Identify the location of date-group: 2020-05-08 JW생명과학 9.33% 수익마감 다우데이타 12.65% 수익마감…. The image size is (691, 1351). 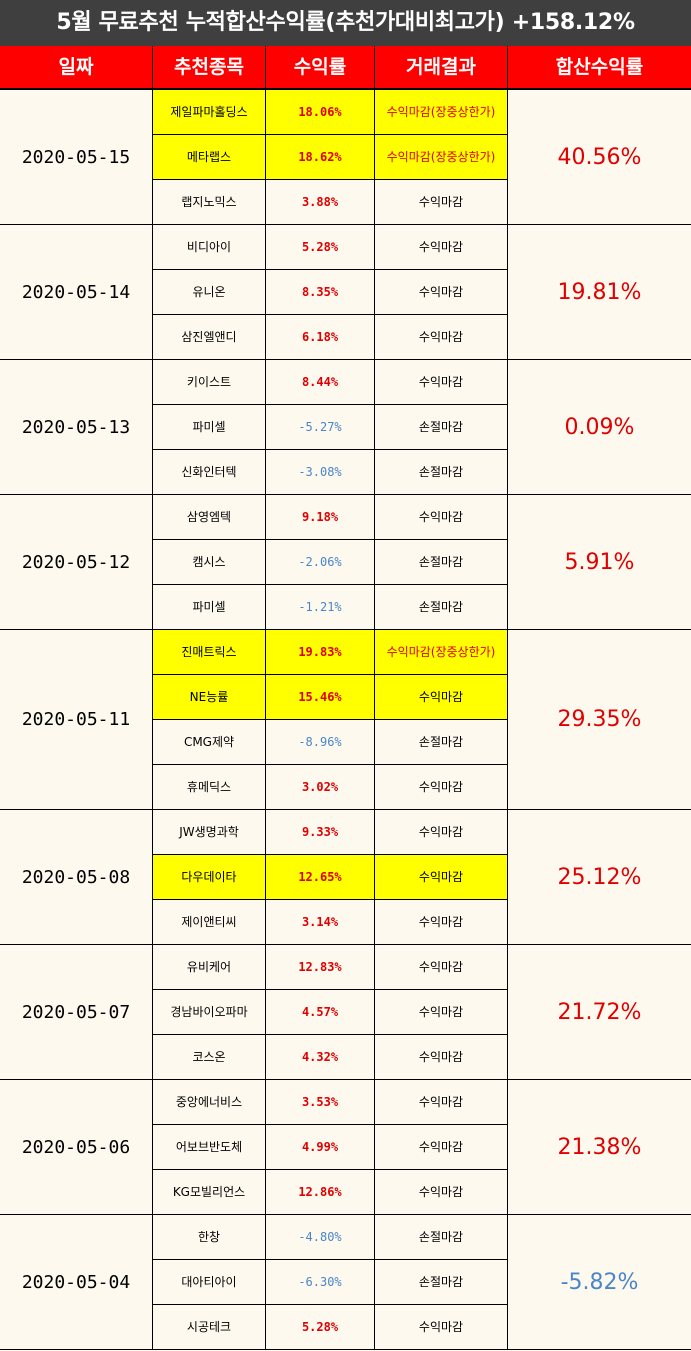
(345, 877).